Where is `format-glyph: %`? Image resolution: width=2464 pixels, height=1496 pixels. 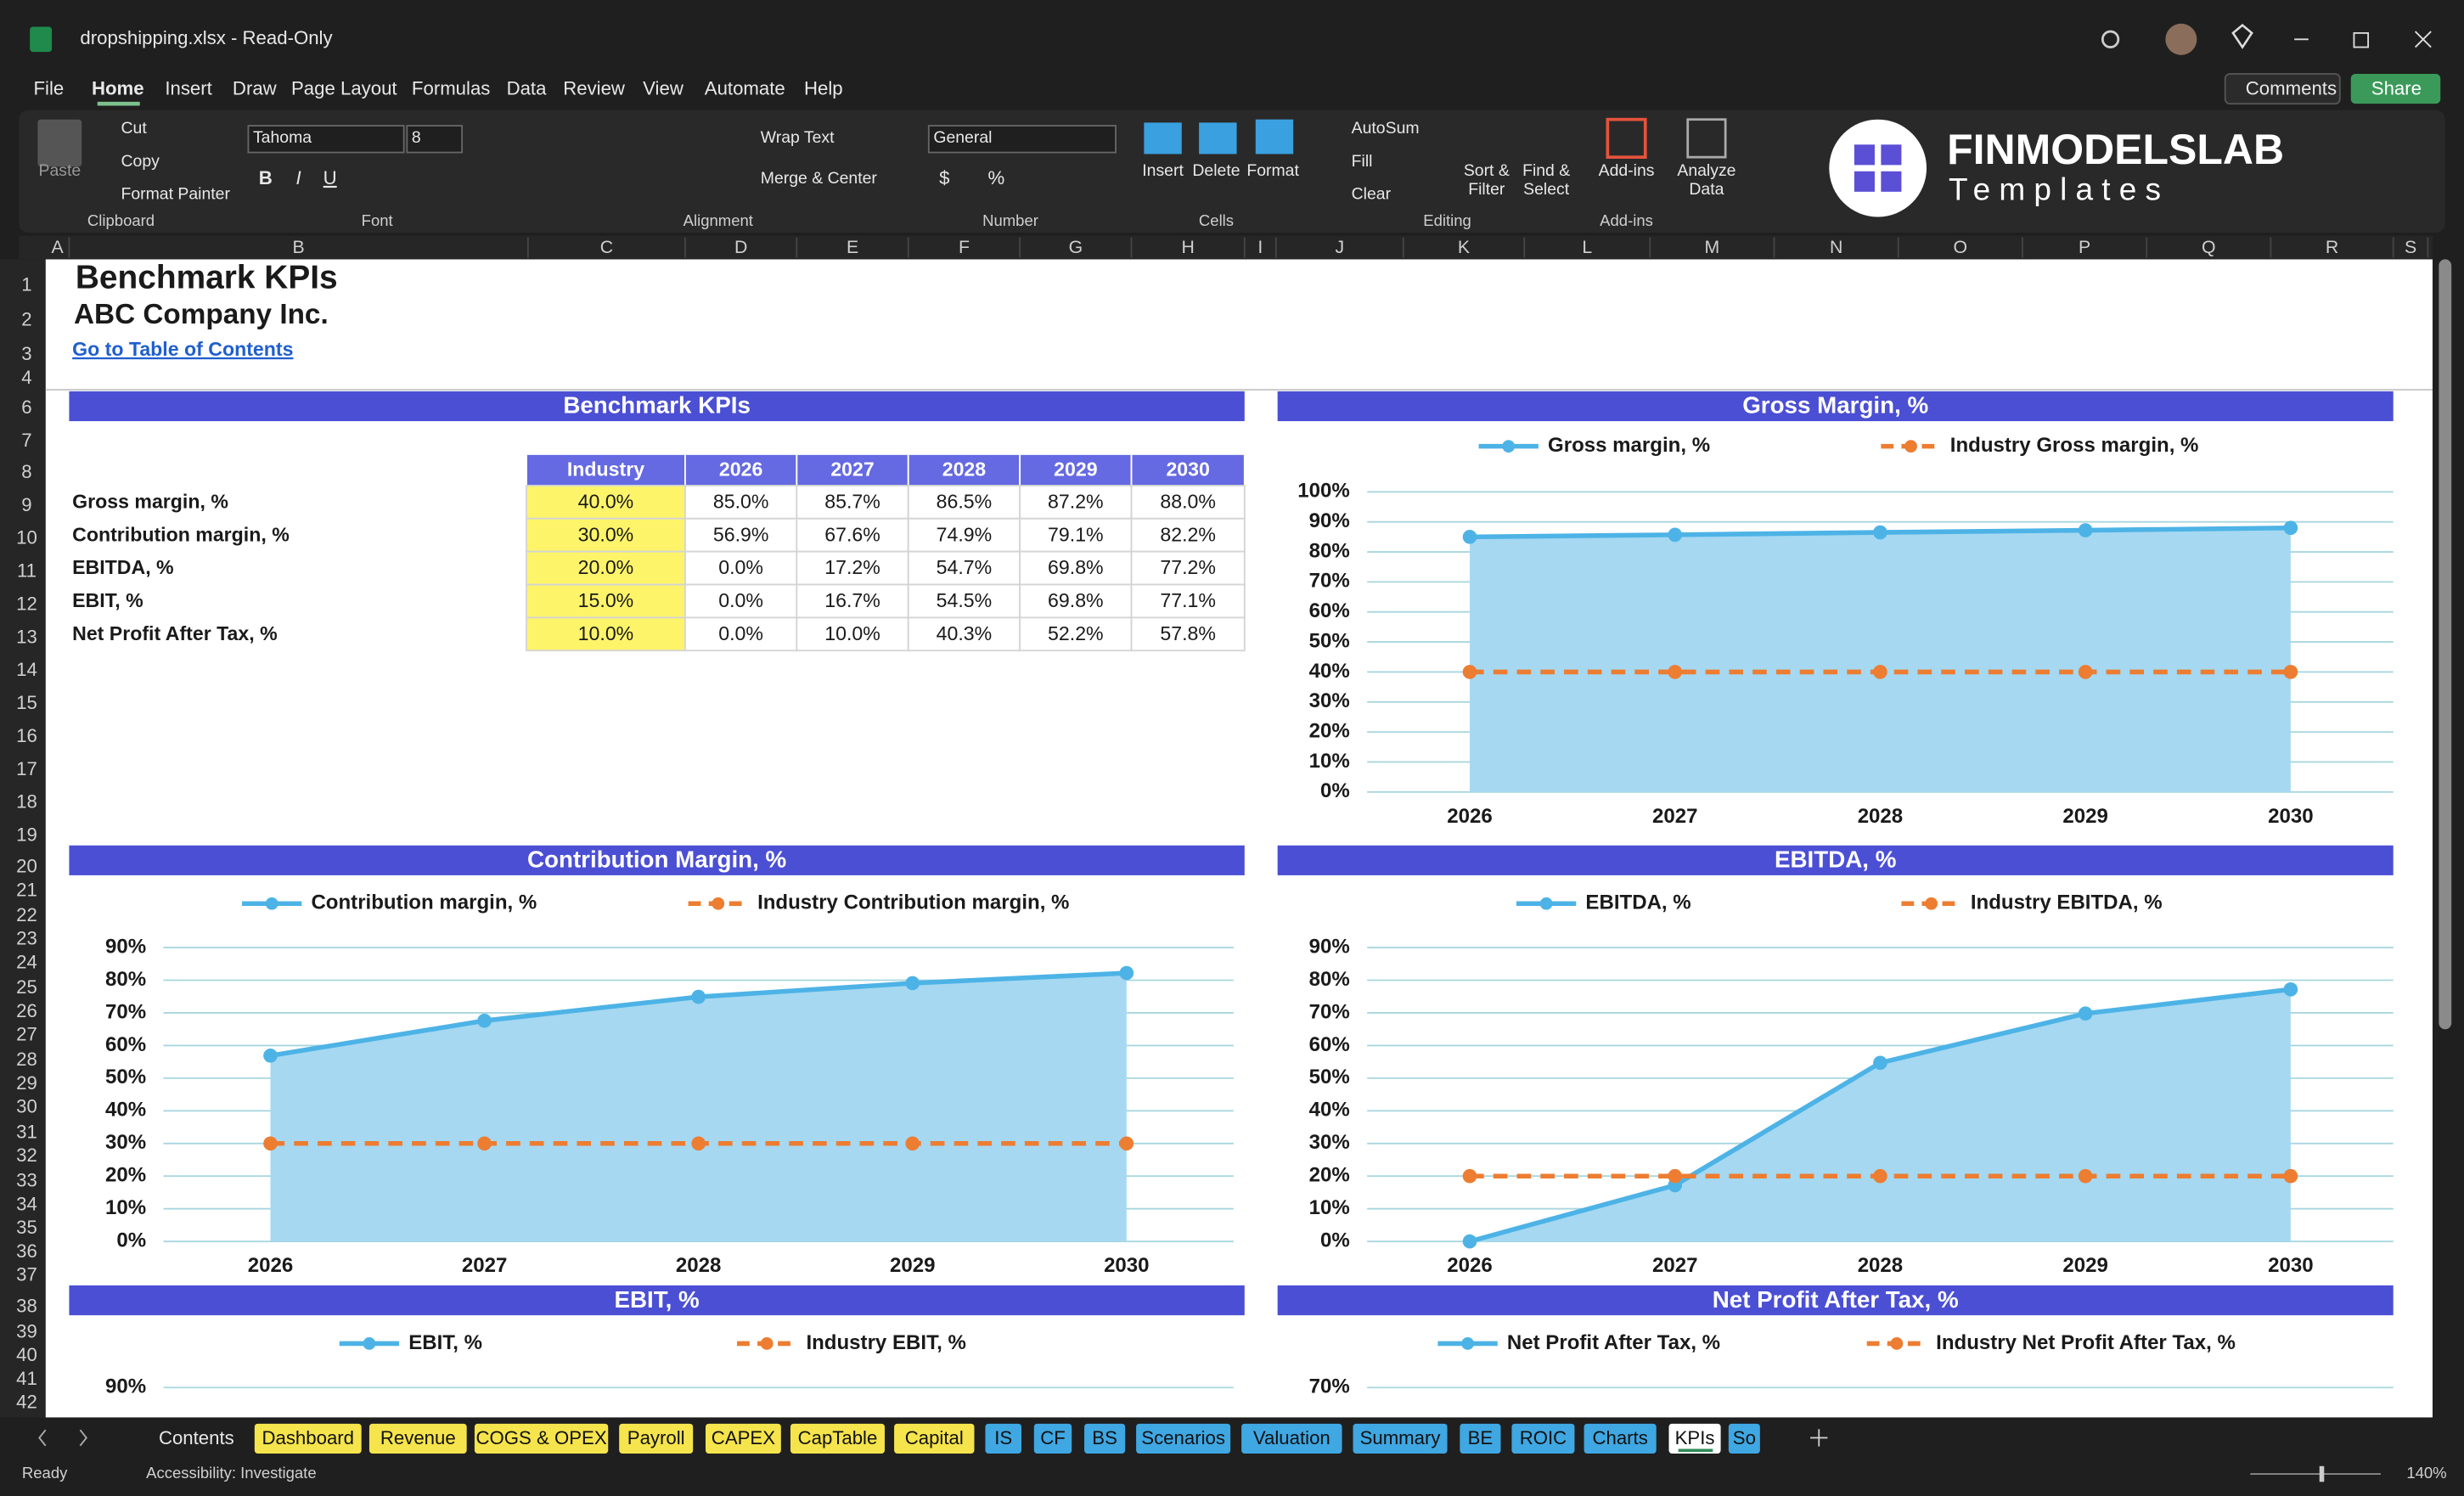 format-glyph: % is located at coordinates (996, 177).